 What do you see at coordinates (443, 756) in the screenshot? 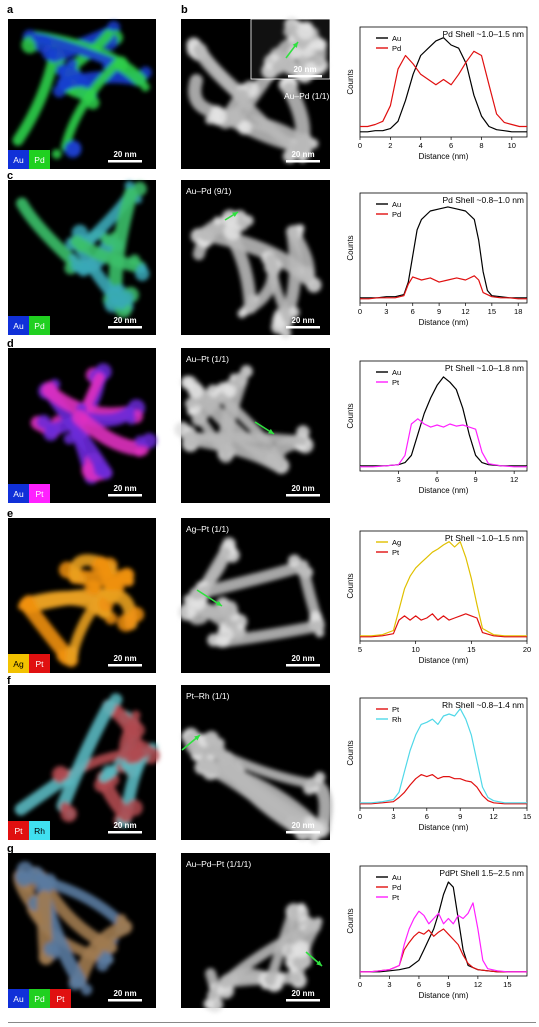
I see `series-line-rh` at bounding box center [443, 756].